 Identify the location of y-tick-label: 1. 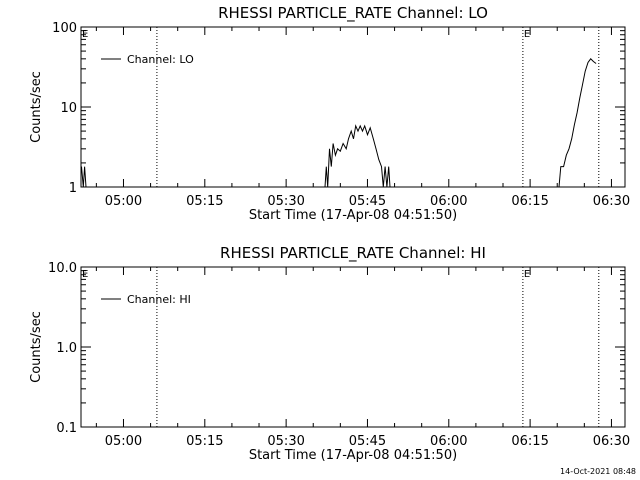
(73, 188).